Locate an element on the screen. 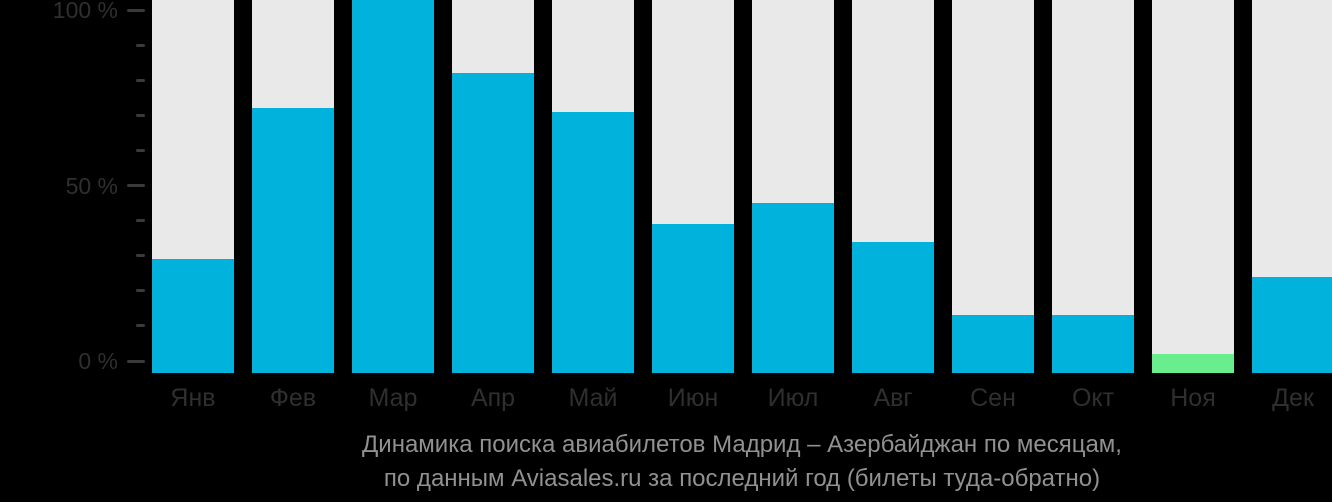  x-axis-label: Июл is located at coordinates (793, 398).